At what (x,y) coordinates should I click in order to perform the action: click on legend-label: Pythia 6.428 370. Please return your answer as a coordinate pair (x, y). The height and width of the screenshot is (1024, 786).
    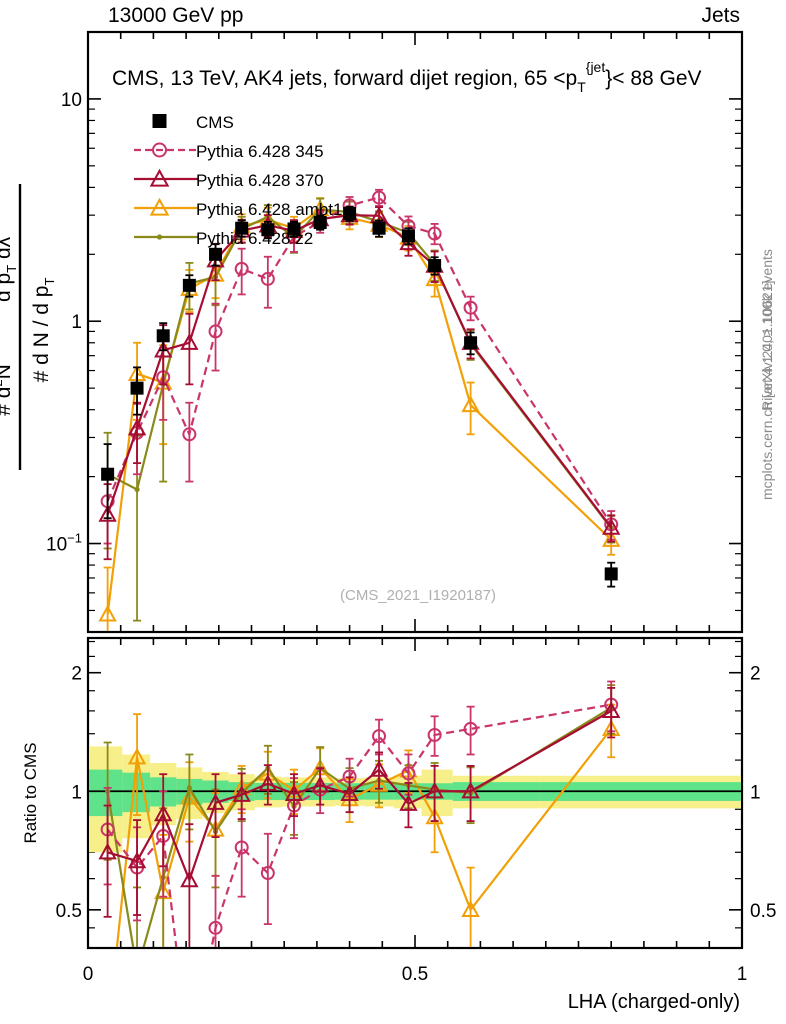
    Looking at the image, I should click on (260, 180).